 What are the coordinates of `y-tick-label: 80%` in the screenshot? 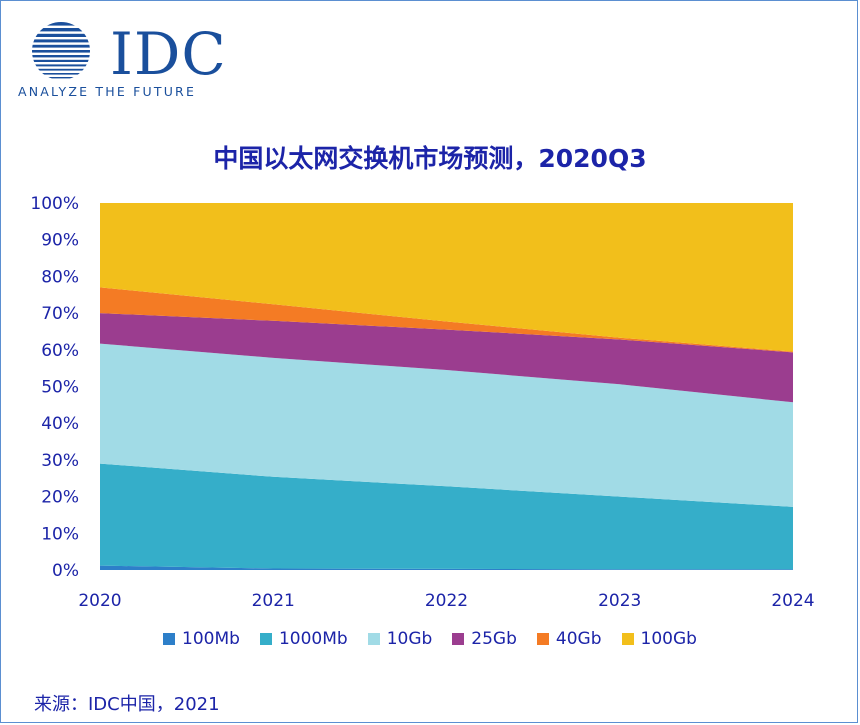 It's located at (60, 277).